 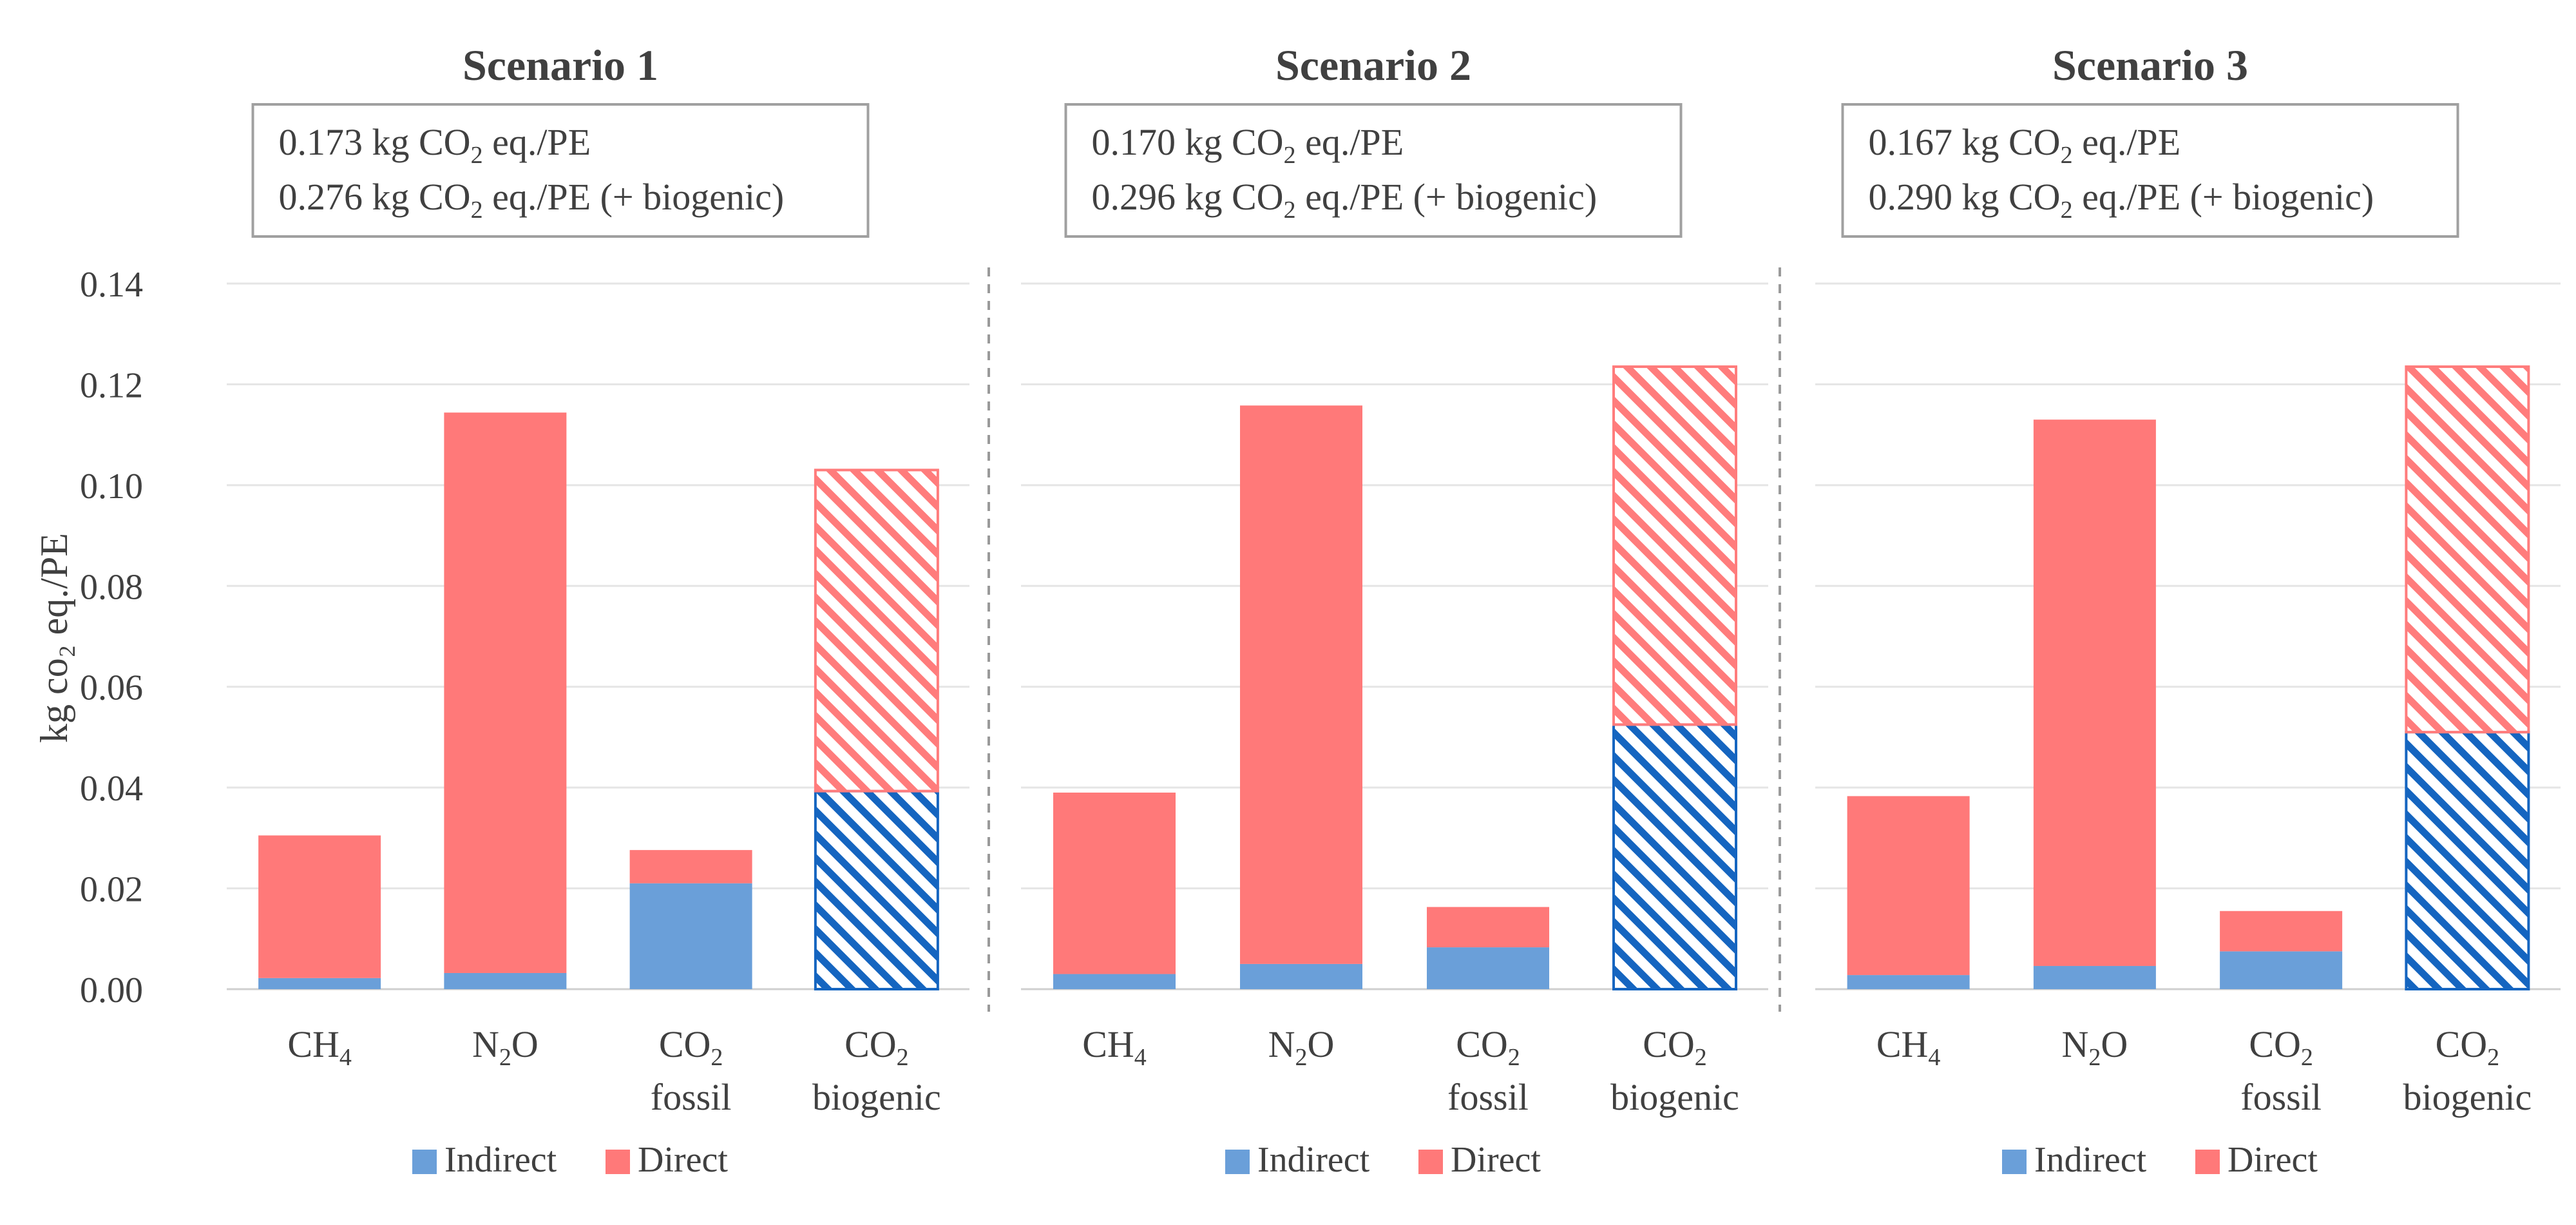 What do you see at coordinates (111, 385) in the screenshot?
I see `y-tick-label: 0.12` at bounding box center [111, 385].